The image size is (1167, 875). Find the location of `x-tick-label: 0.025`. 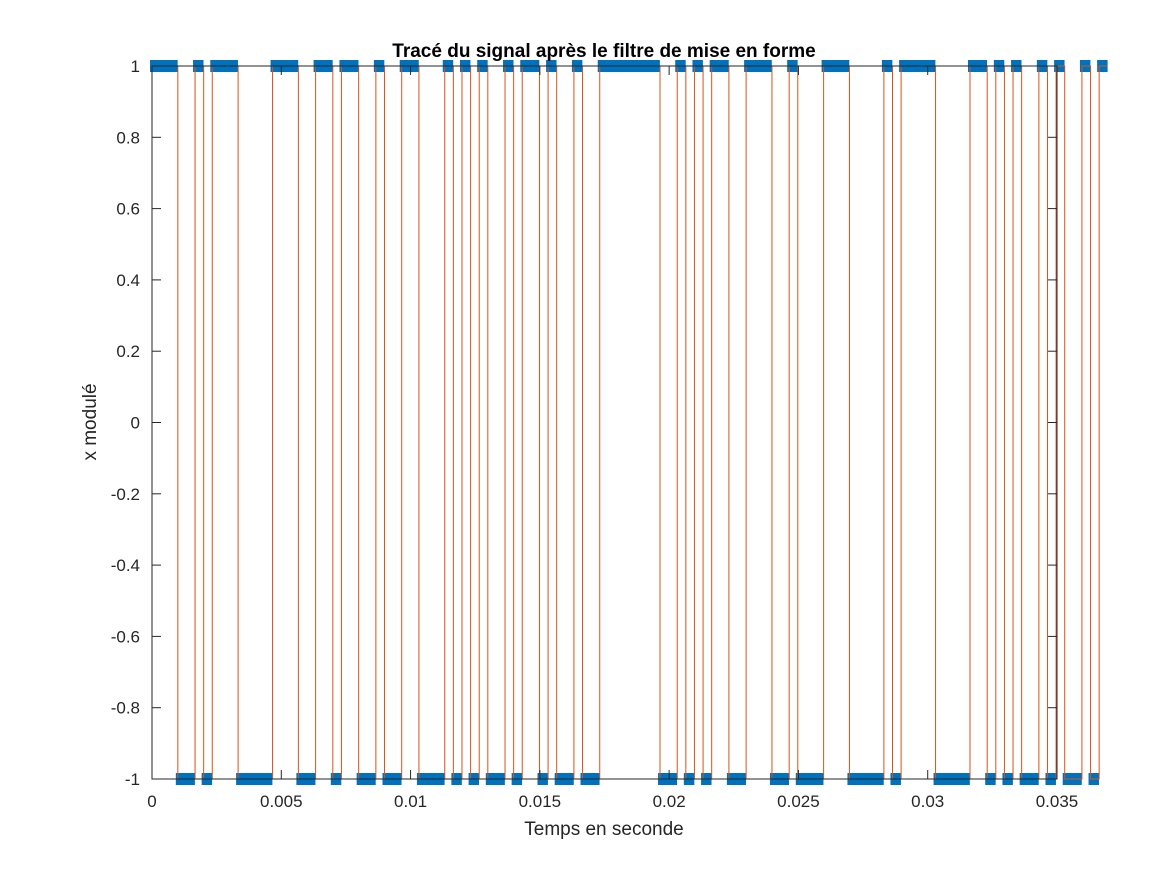

x-tick-label: 0.025 is located at coordinates (798, 801).